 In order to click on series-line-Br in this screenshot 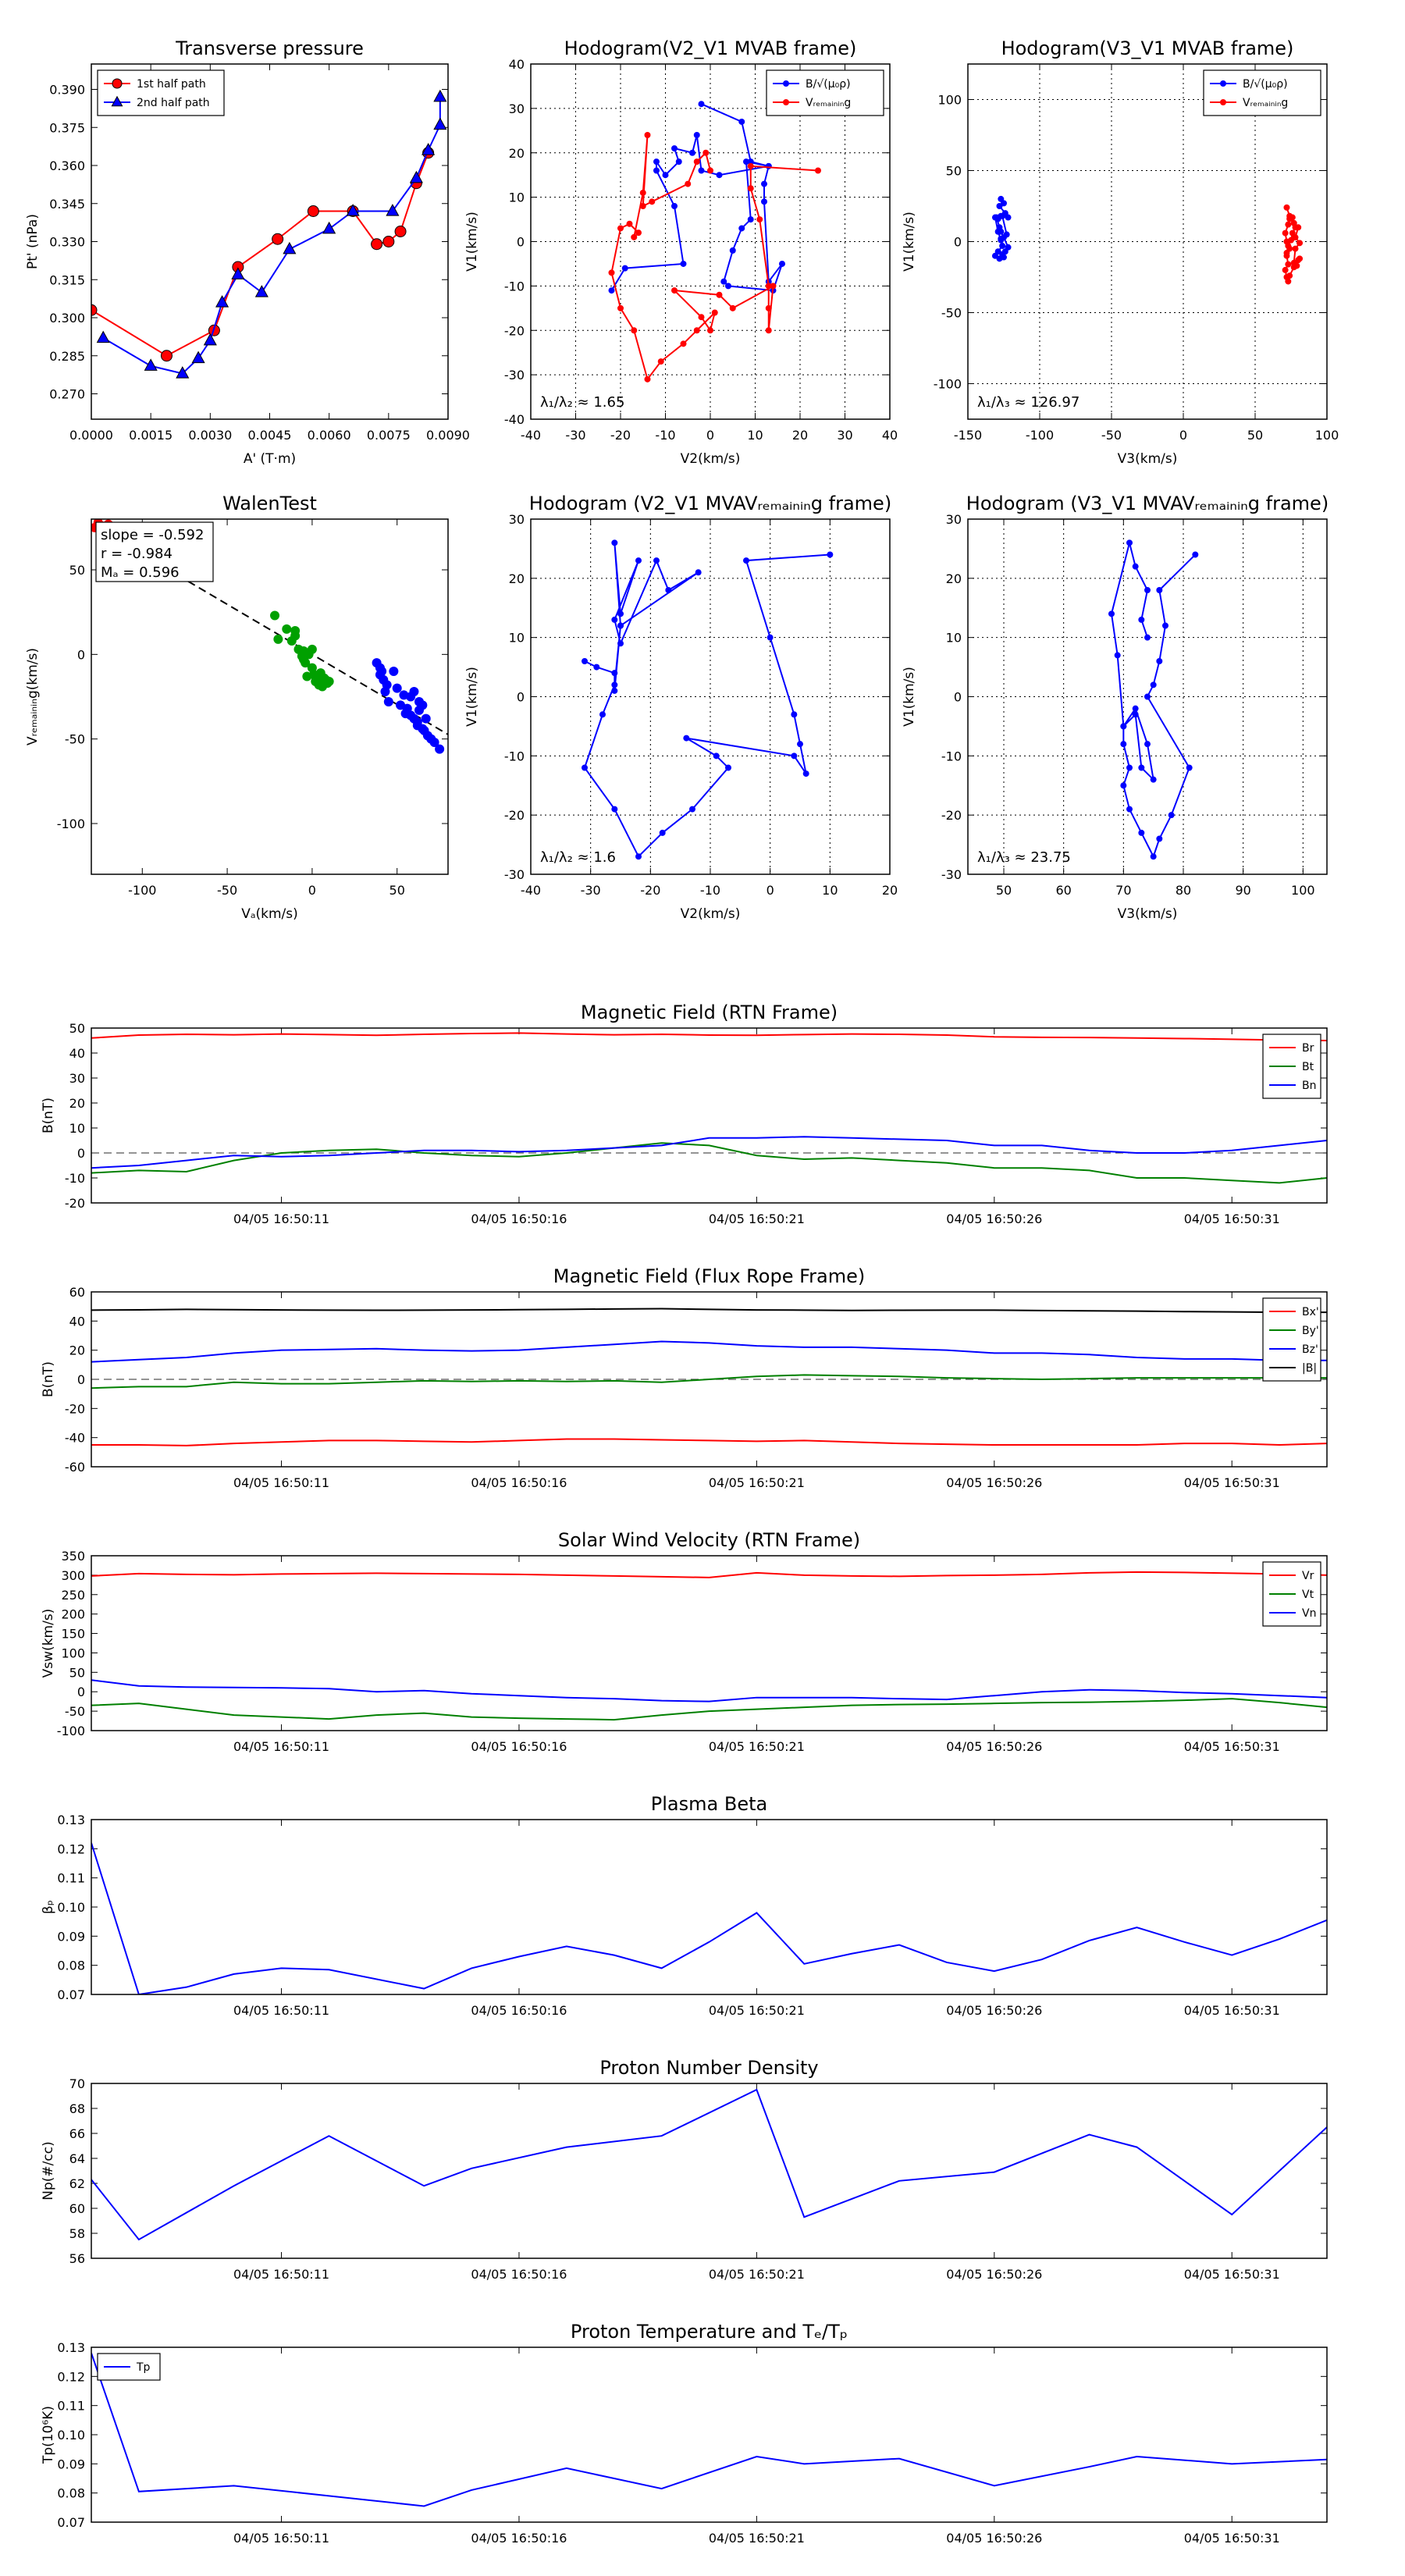, I will do `click(709, 1036)`.